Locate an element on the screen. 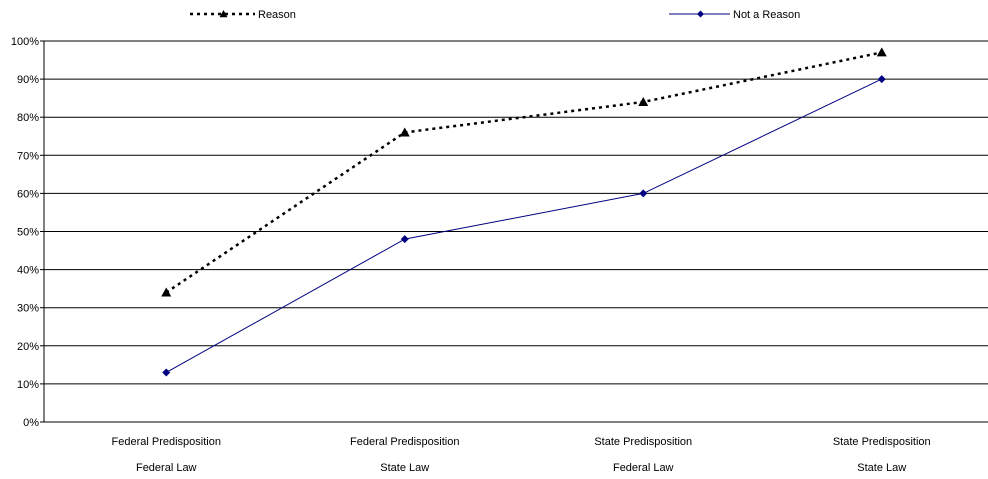 The image size is (988, 479). y-axis: 0% 10% 20% 30% 40% 50% 60% 70% 80% 90% 100% is located at coordinates (28, 232).